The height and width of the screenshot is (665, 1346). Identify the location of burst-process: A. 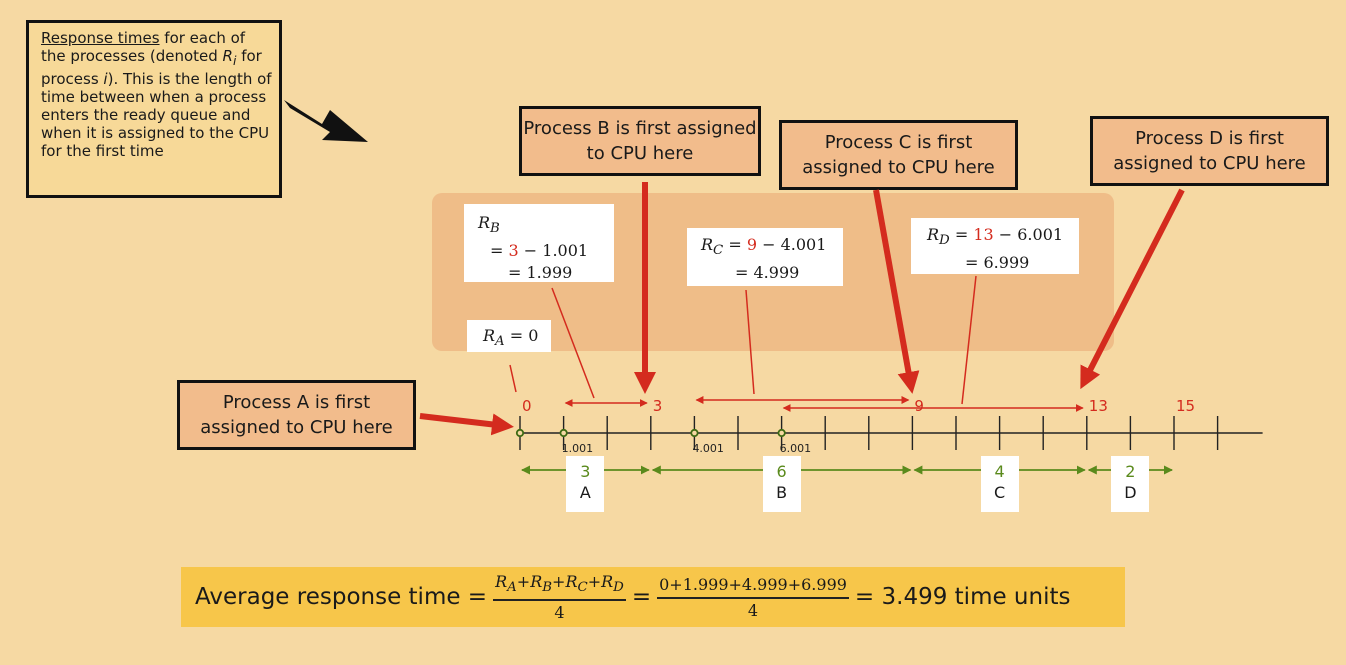
(585, 492).